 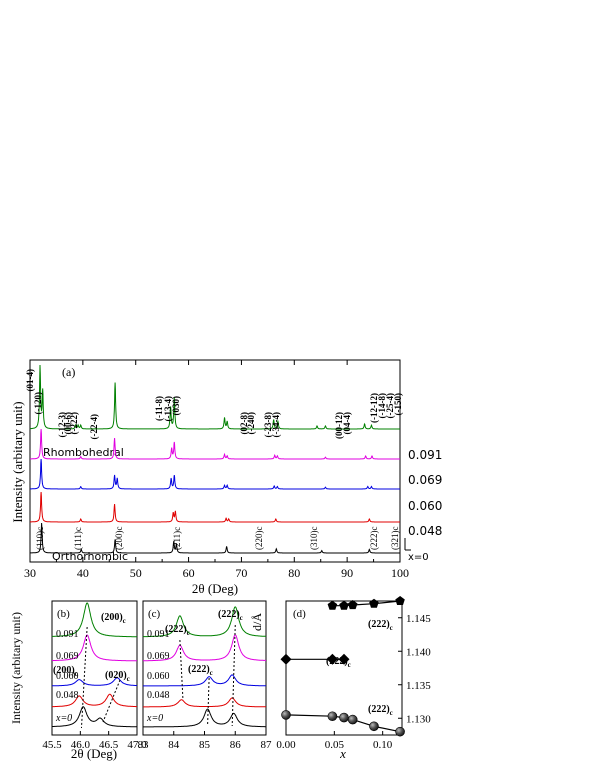 I want to click on panel-a-xtick-label: 70, so click(x=241, y=573).